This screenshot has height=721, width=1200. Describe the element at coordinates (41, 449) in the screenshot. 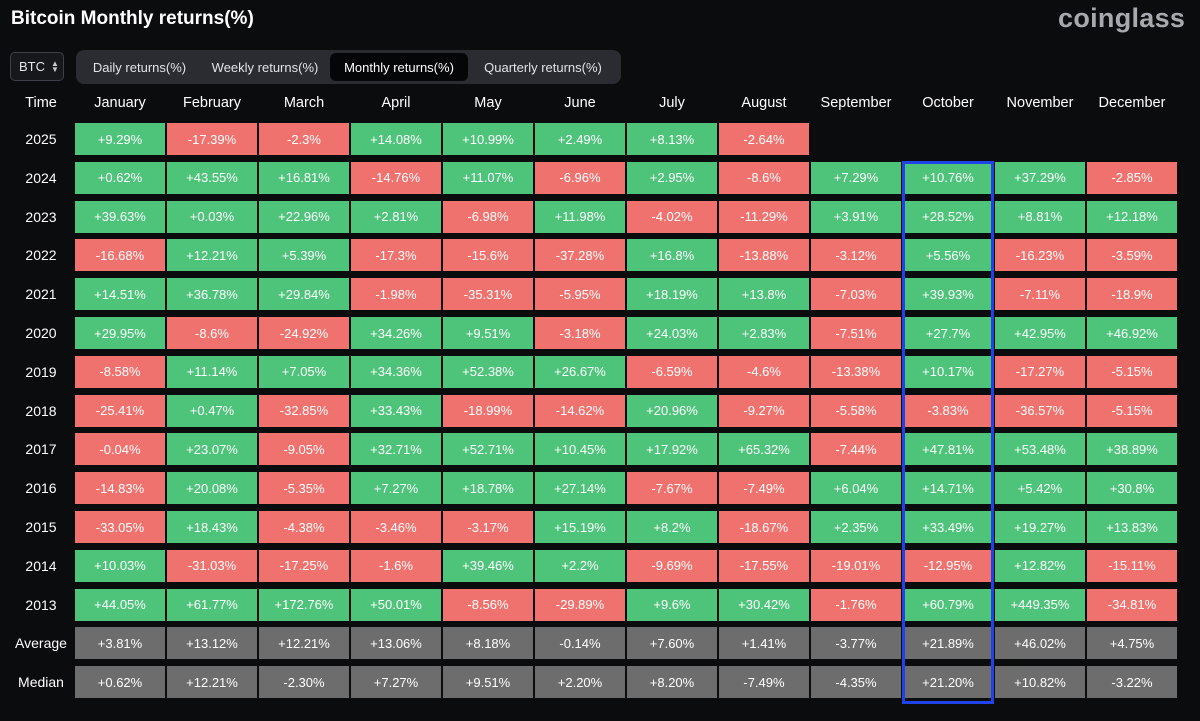

I see `row-label-2017: 2017` at that location.